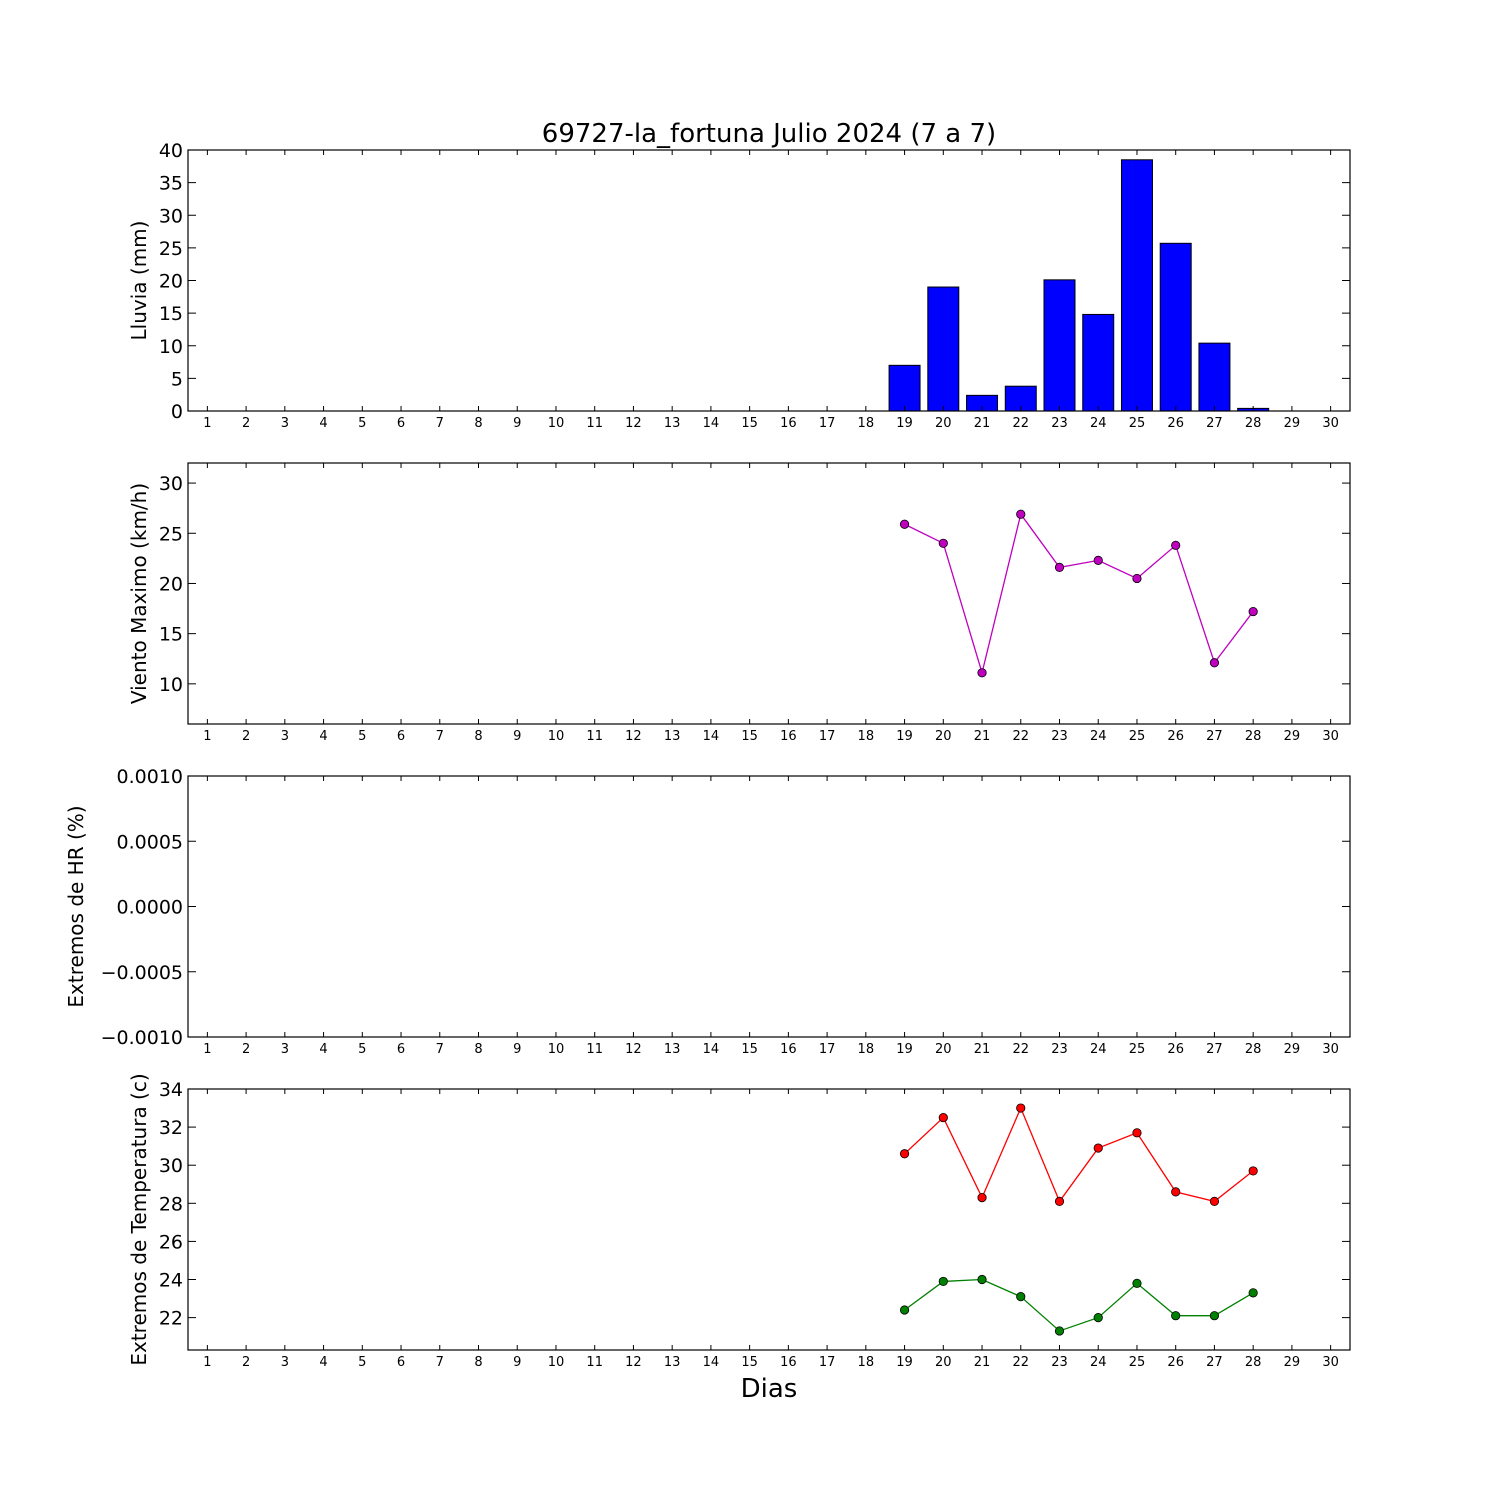 This screenshot has height=1500, width=1500. I want to click on x-tick-label: 21, so click(982, 736).